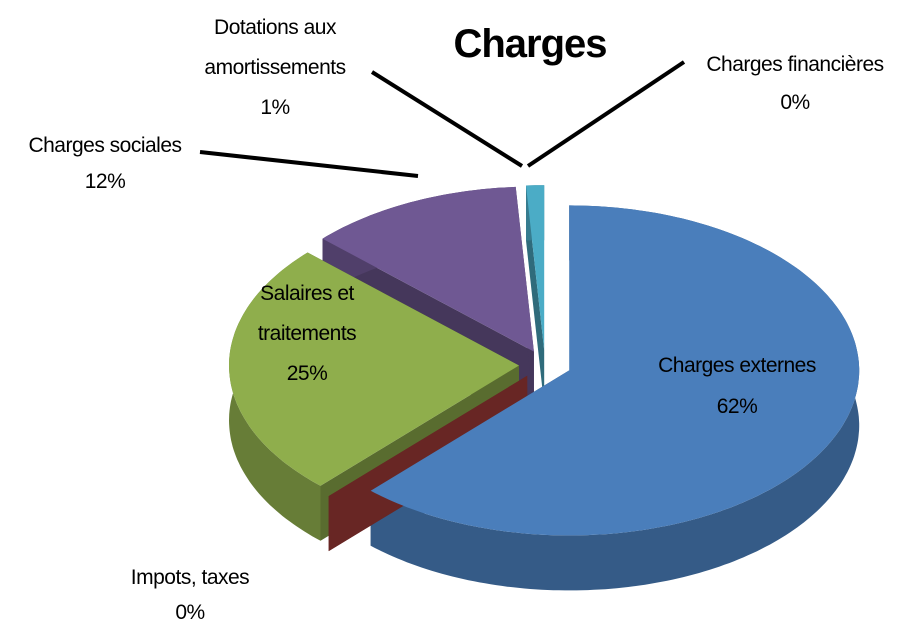  What do you see at coordinates (105, 145) in the screenshot?
I see `label-name: Charges sociales` at bounding box center [105, 145].